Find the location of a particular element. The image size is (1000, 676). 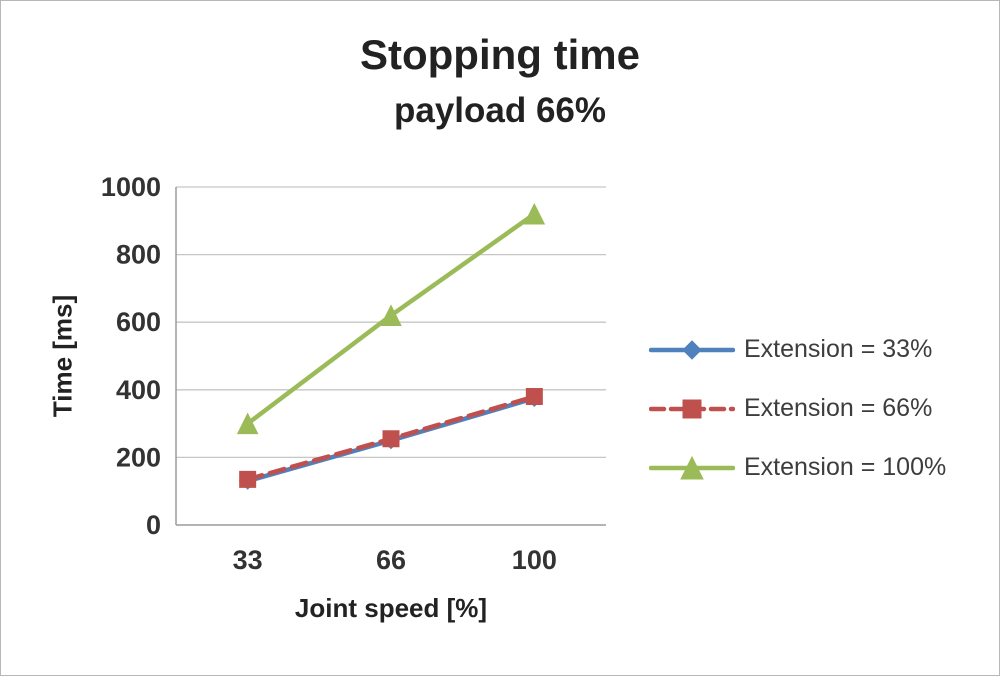

y-tick-label: 1000 is located at coordinates (131, 187).